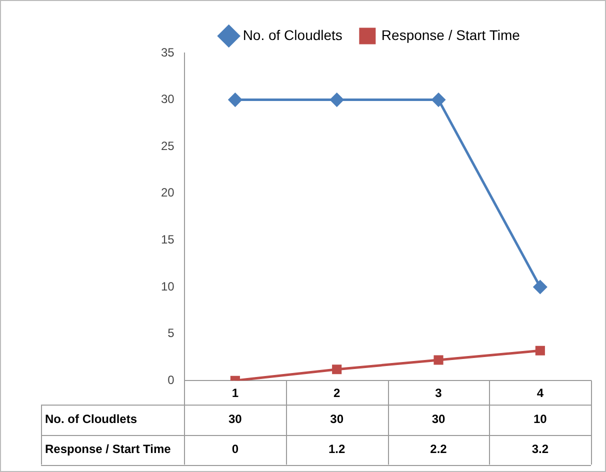 The width and height of the screenshot is (606, 472). Describe the element at coordinates (167, 239) in the screenshot. I see `y-tick-label: 15` at that location.